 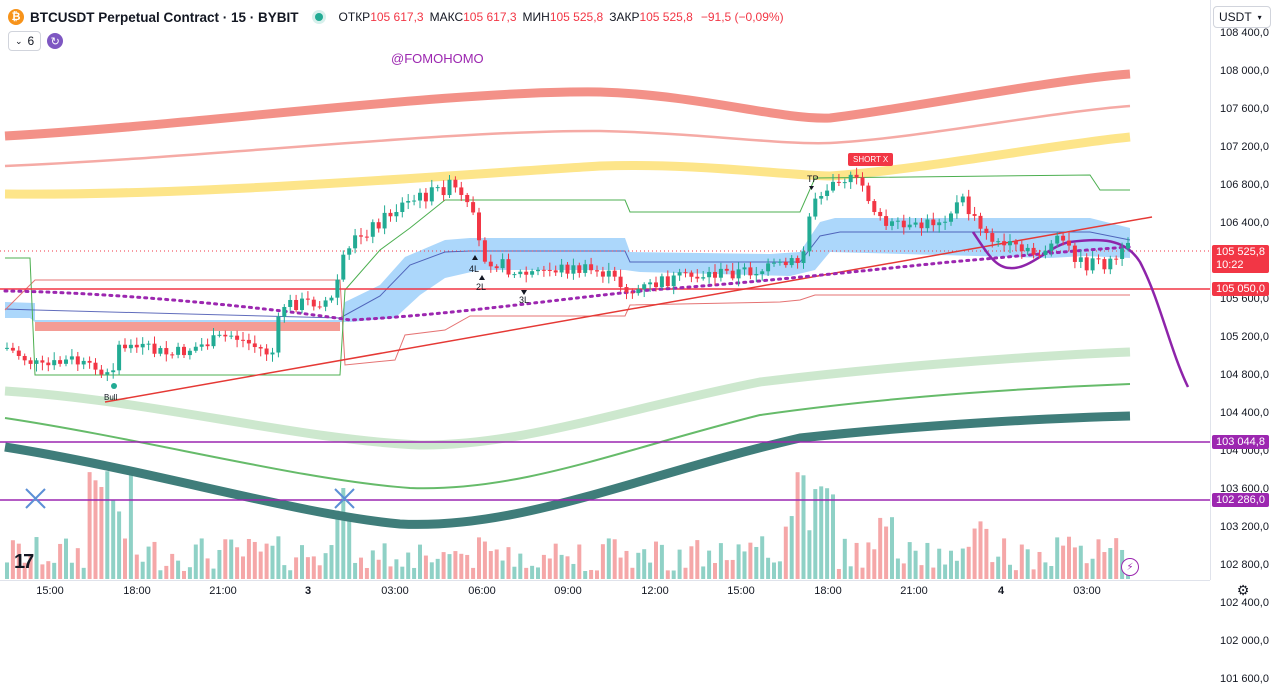 I want to click on time-tick-label: 15:00, so click(x=741, y=591).